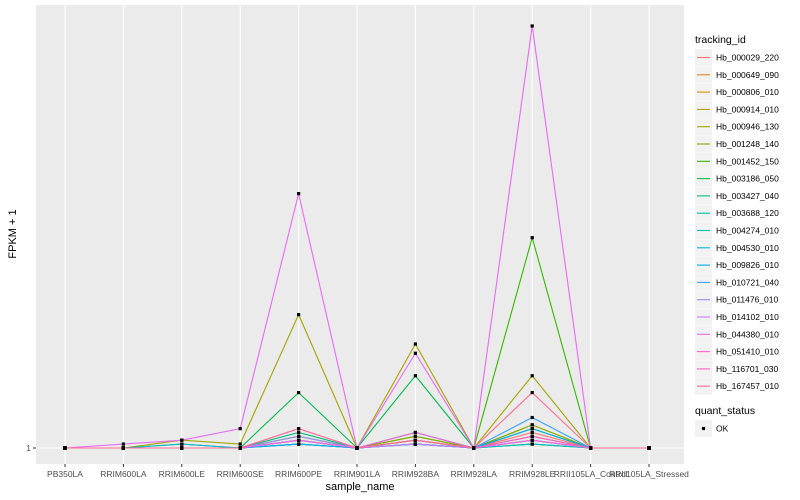 This screenshot has width=800, height=500. What do you see at coordinates (747, 58) in the screenshot?
I see `legend-label: Hb_000029_220` at bounding box center [747, 58].